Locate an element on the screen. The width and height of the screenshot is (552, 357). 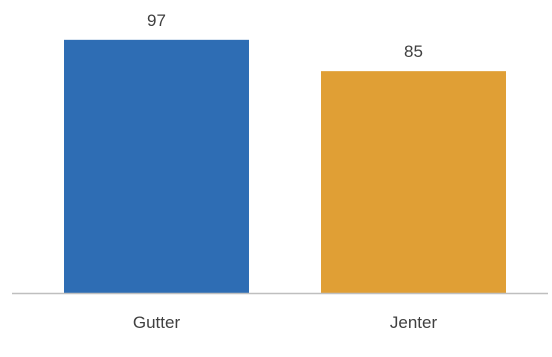
data-labels-group: 97 85 is located at coordinates (285, 36).